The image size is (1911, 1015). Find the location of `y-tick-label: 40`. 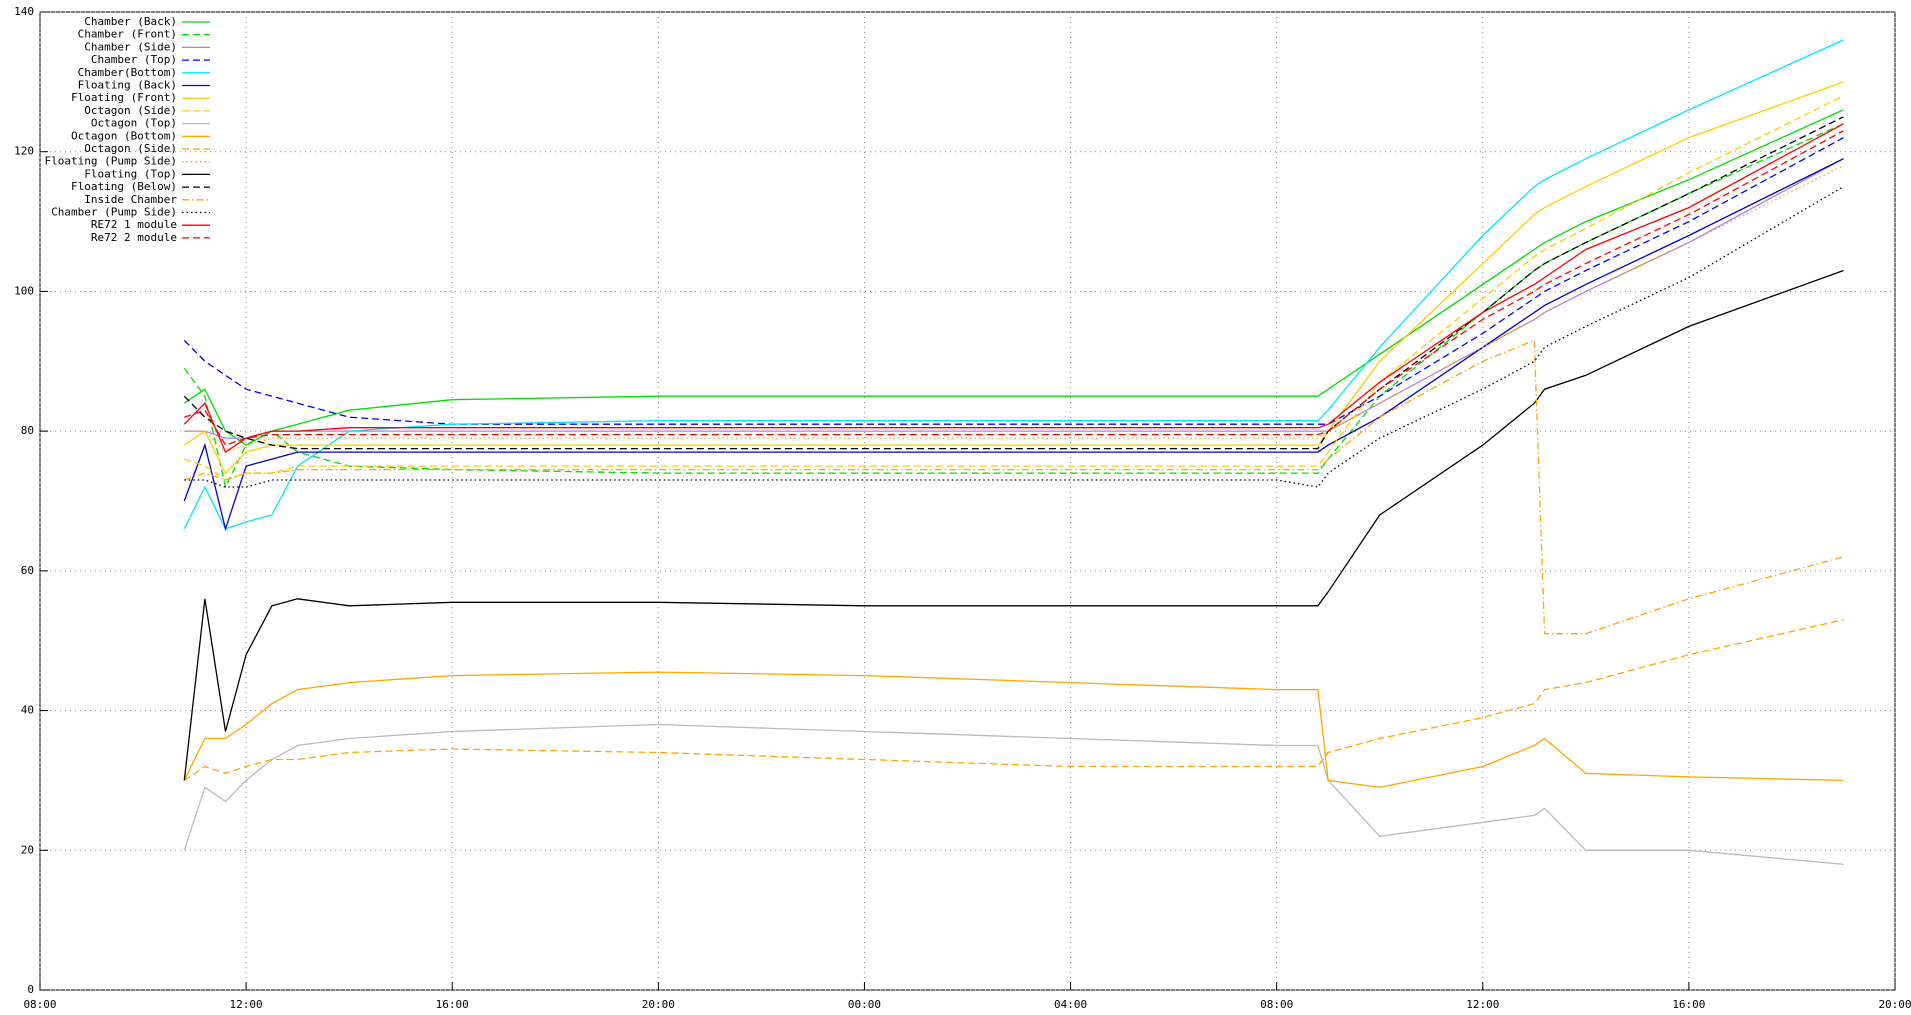

y-tick-label: 40 is located at coordinates (27, 710).